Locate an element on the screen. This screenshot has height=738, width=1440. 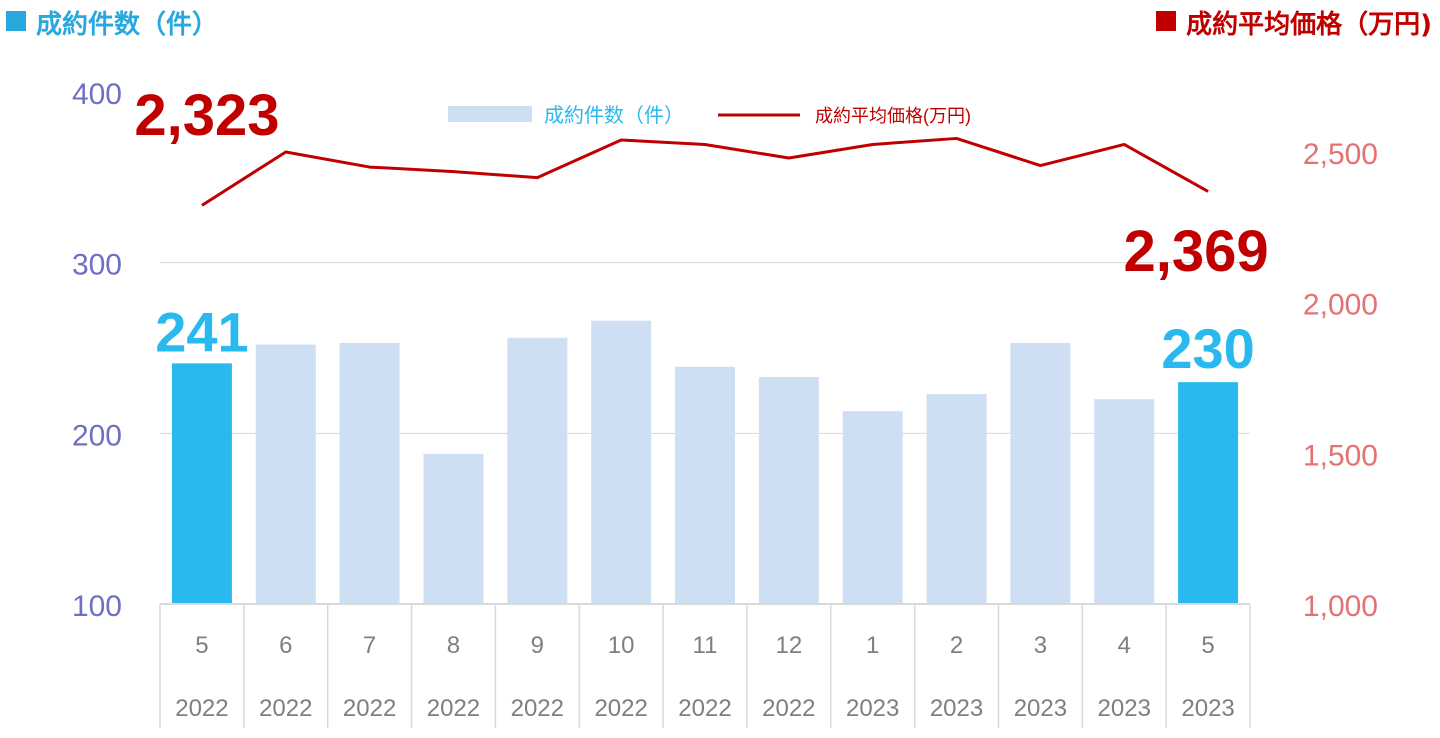
x-tick-label-month: 9 is located at coordinates (537, 645).